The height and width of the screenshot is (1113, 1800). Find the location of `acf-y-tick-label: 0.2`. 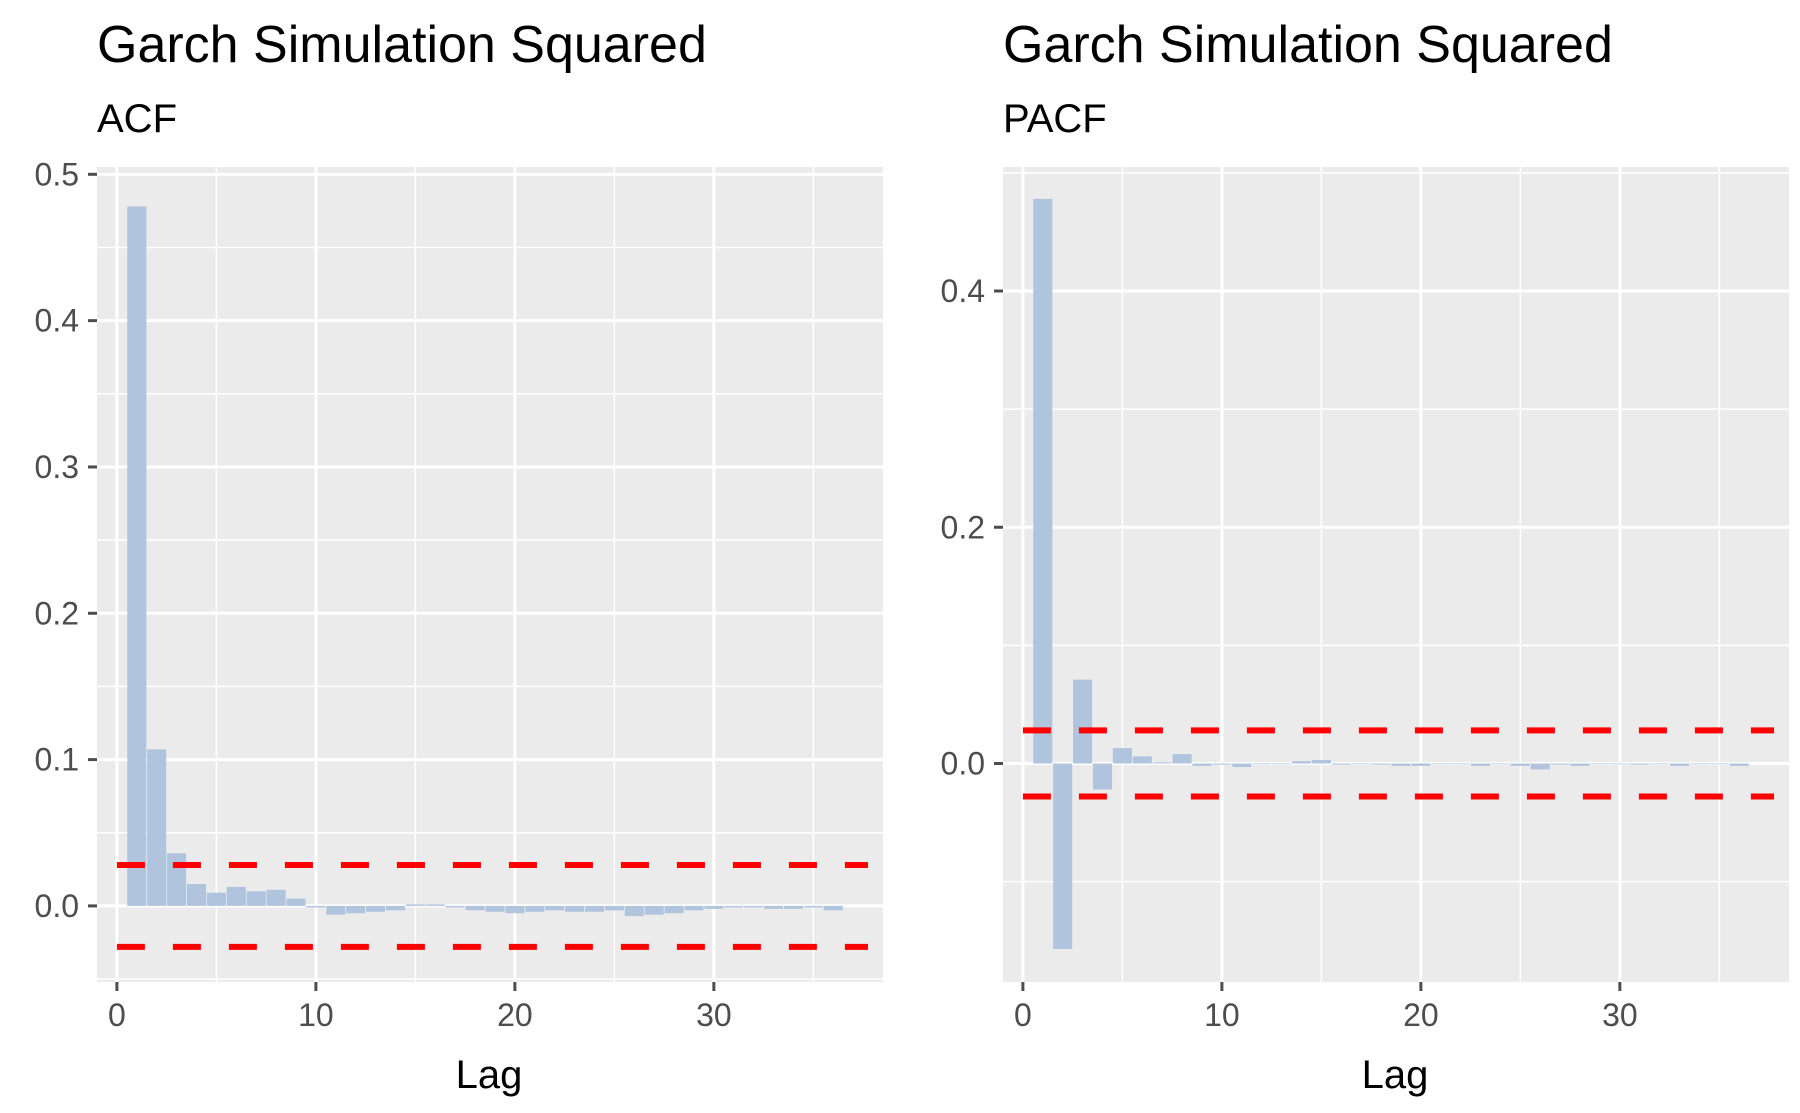

acf-y-tick-label: 0.2 is located at coordinates (57, 613).